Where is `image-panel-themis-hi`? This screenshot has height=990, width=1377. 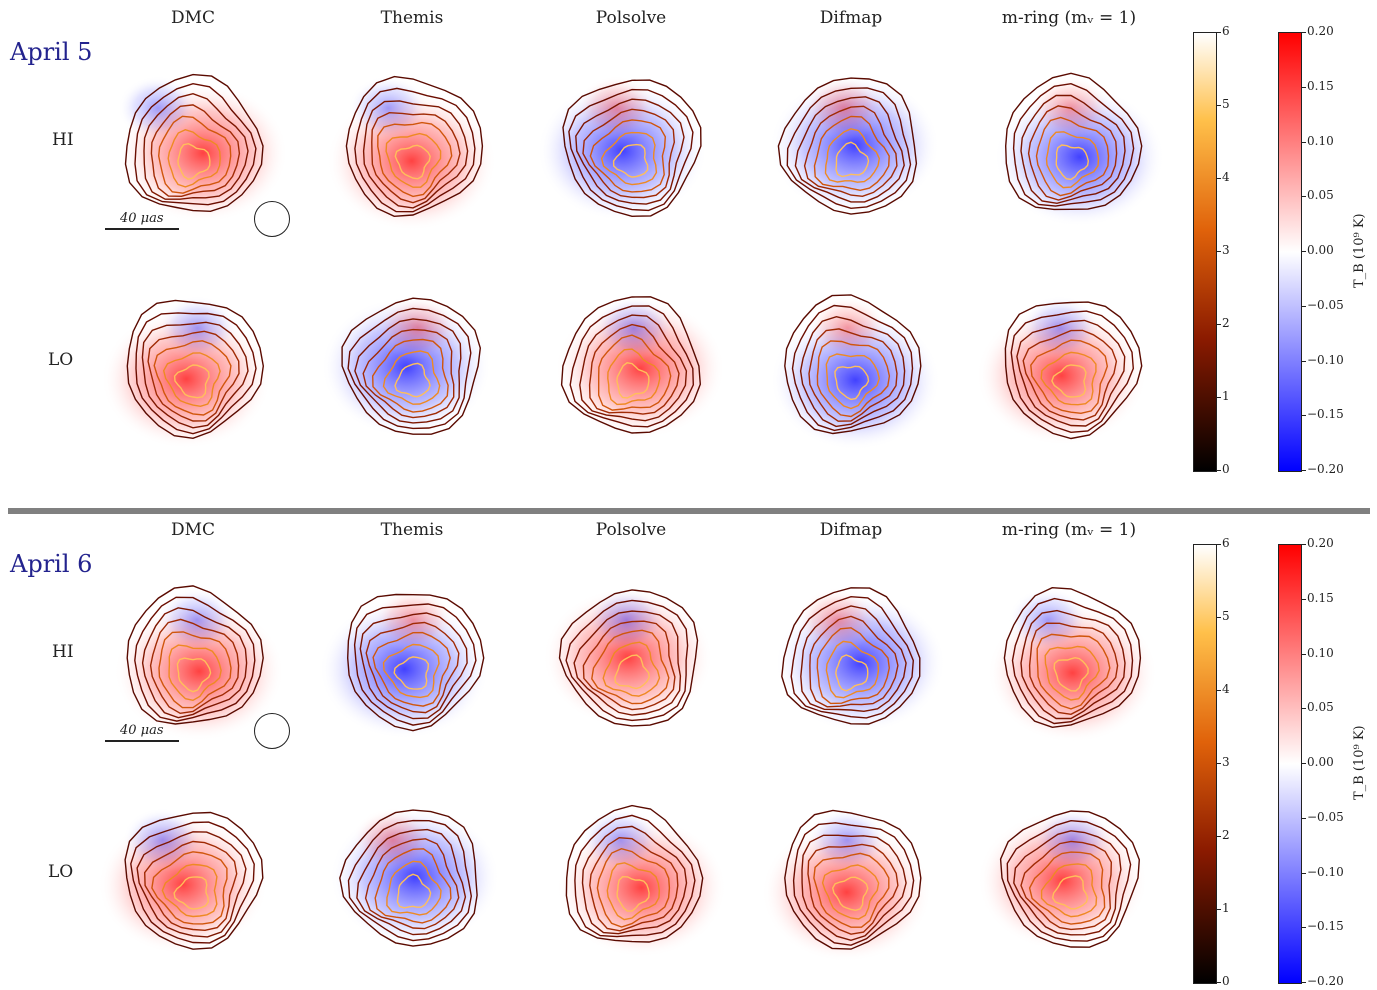 image-panel-themis-hi is located at coordinates (411, 153).